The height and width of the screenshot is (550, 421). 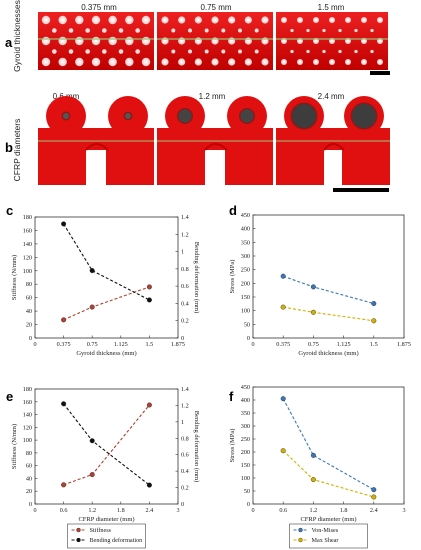 What do you see at coordinates (245, 400) in the screenshot?
I see `y-tick-label: 400` at bounding box center [245, 400].